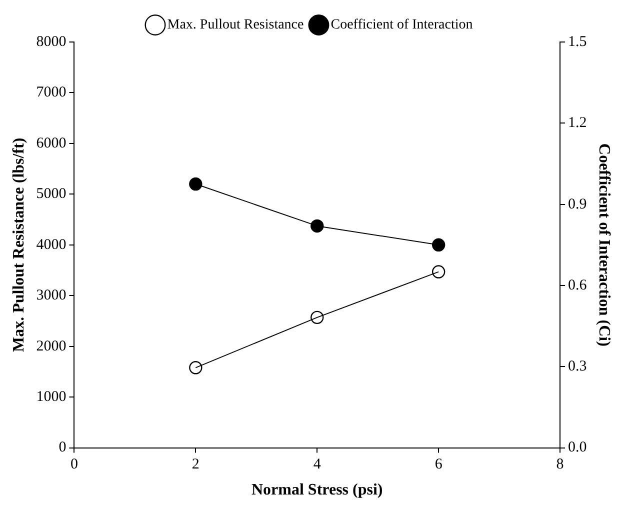  Describe the element at coordinates (577, 42) in the screenshot. I see `y2-tick-label: 1.5` at that location.